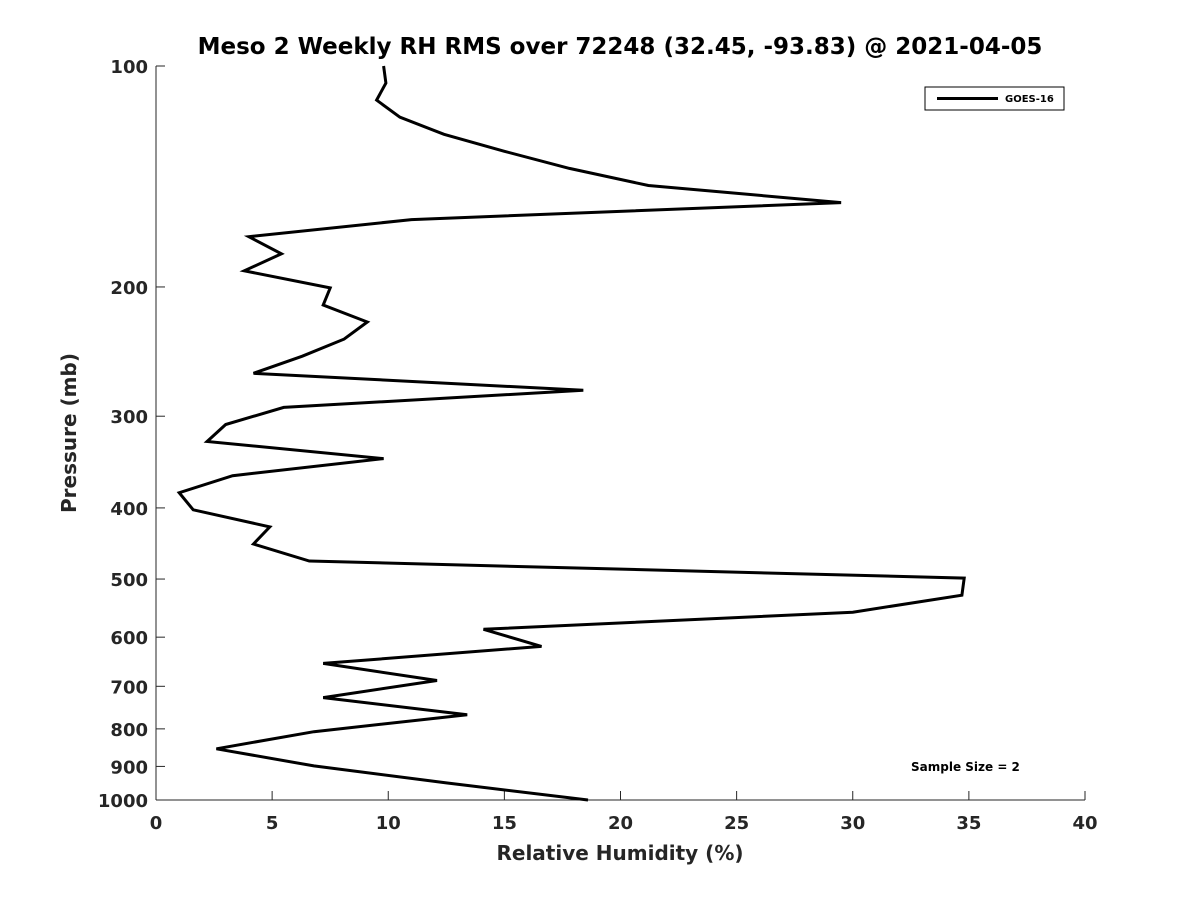 This screenshot has width=1200, height=900. Describe the element at coordinates (129, 580) in the screenshot. I see `y-tick-label: 500` at that location.